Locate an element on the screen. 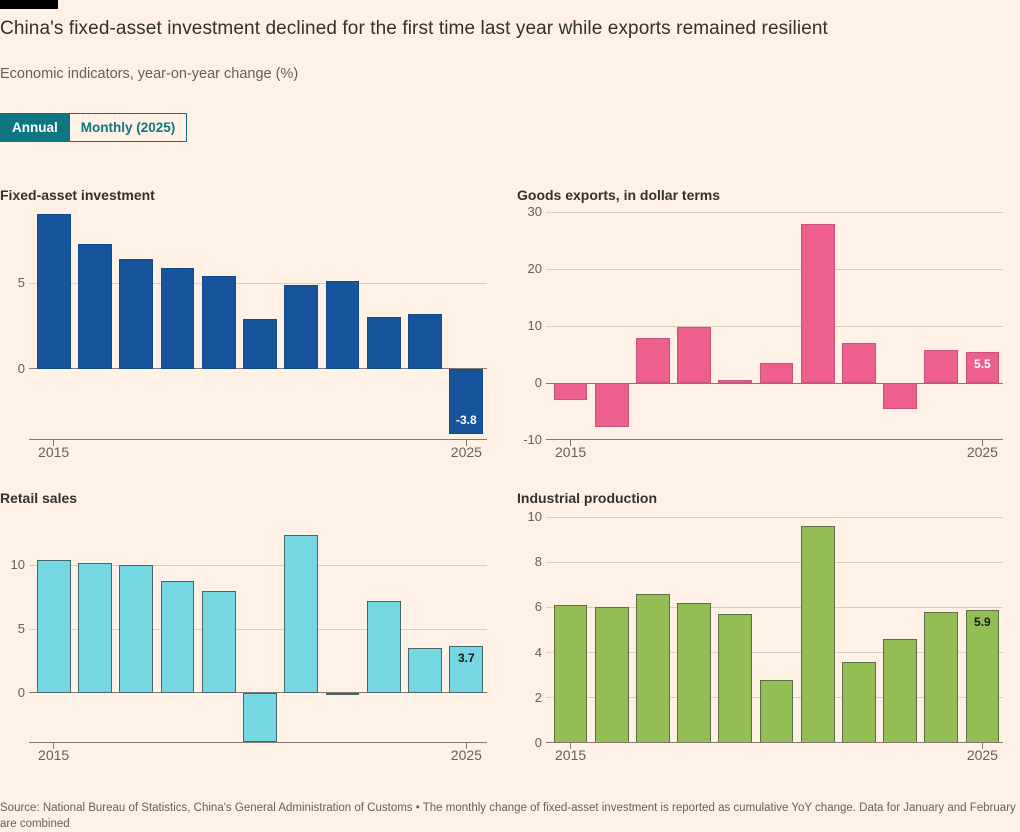 The image size is (1020, 832). bar-2020 is located at coordinates (260, 344).